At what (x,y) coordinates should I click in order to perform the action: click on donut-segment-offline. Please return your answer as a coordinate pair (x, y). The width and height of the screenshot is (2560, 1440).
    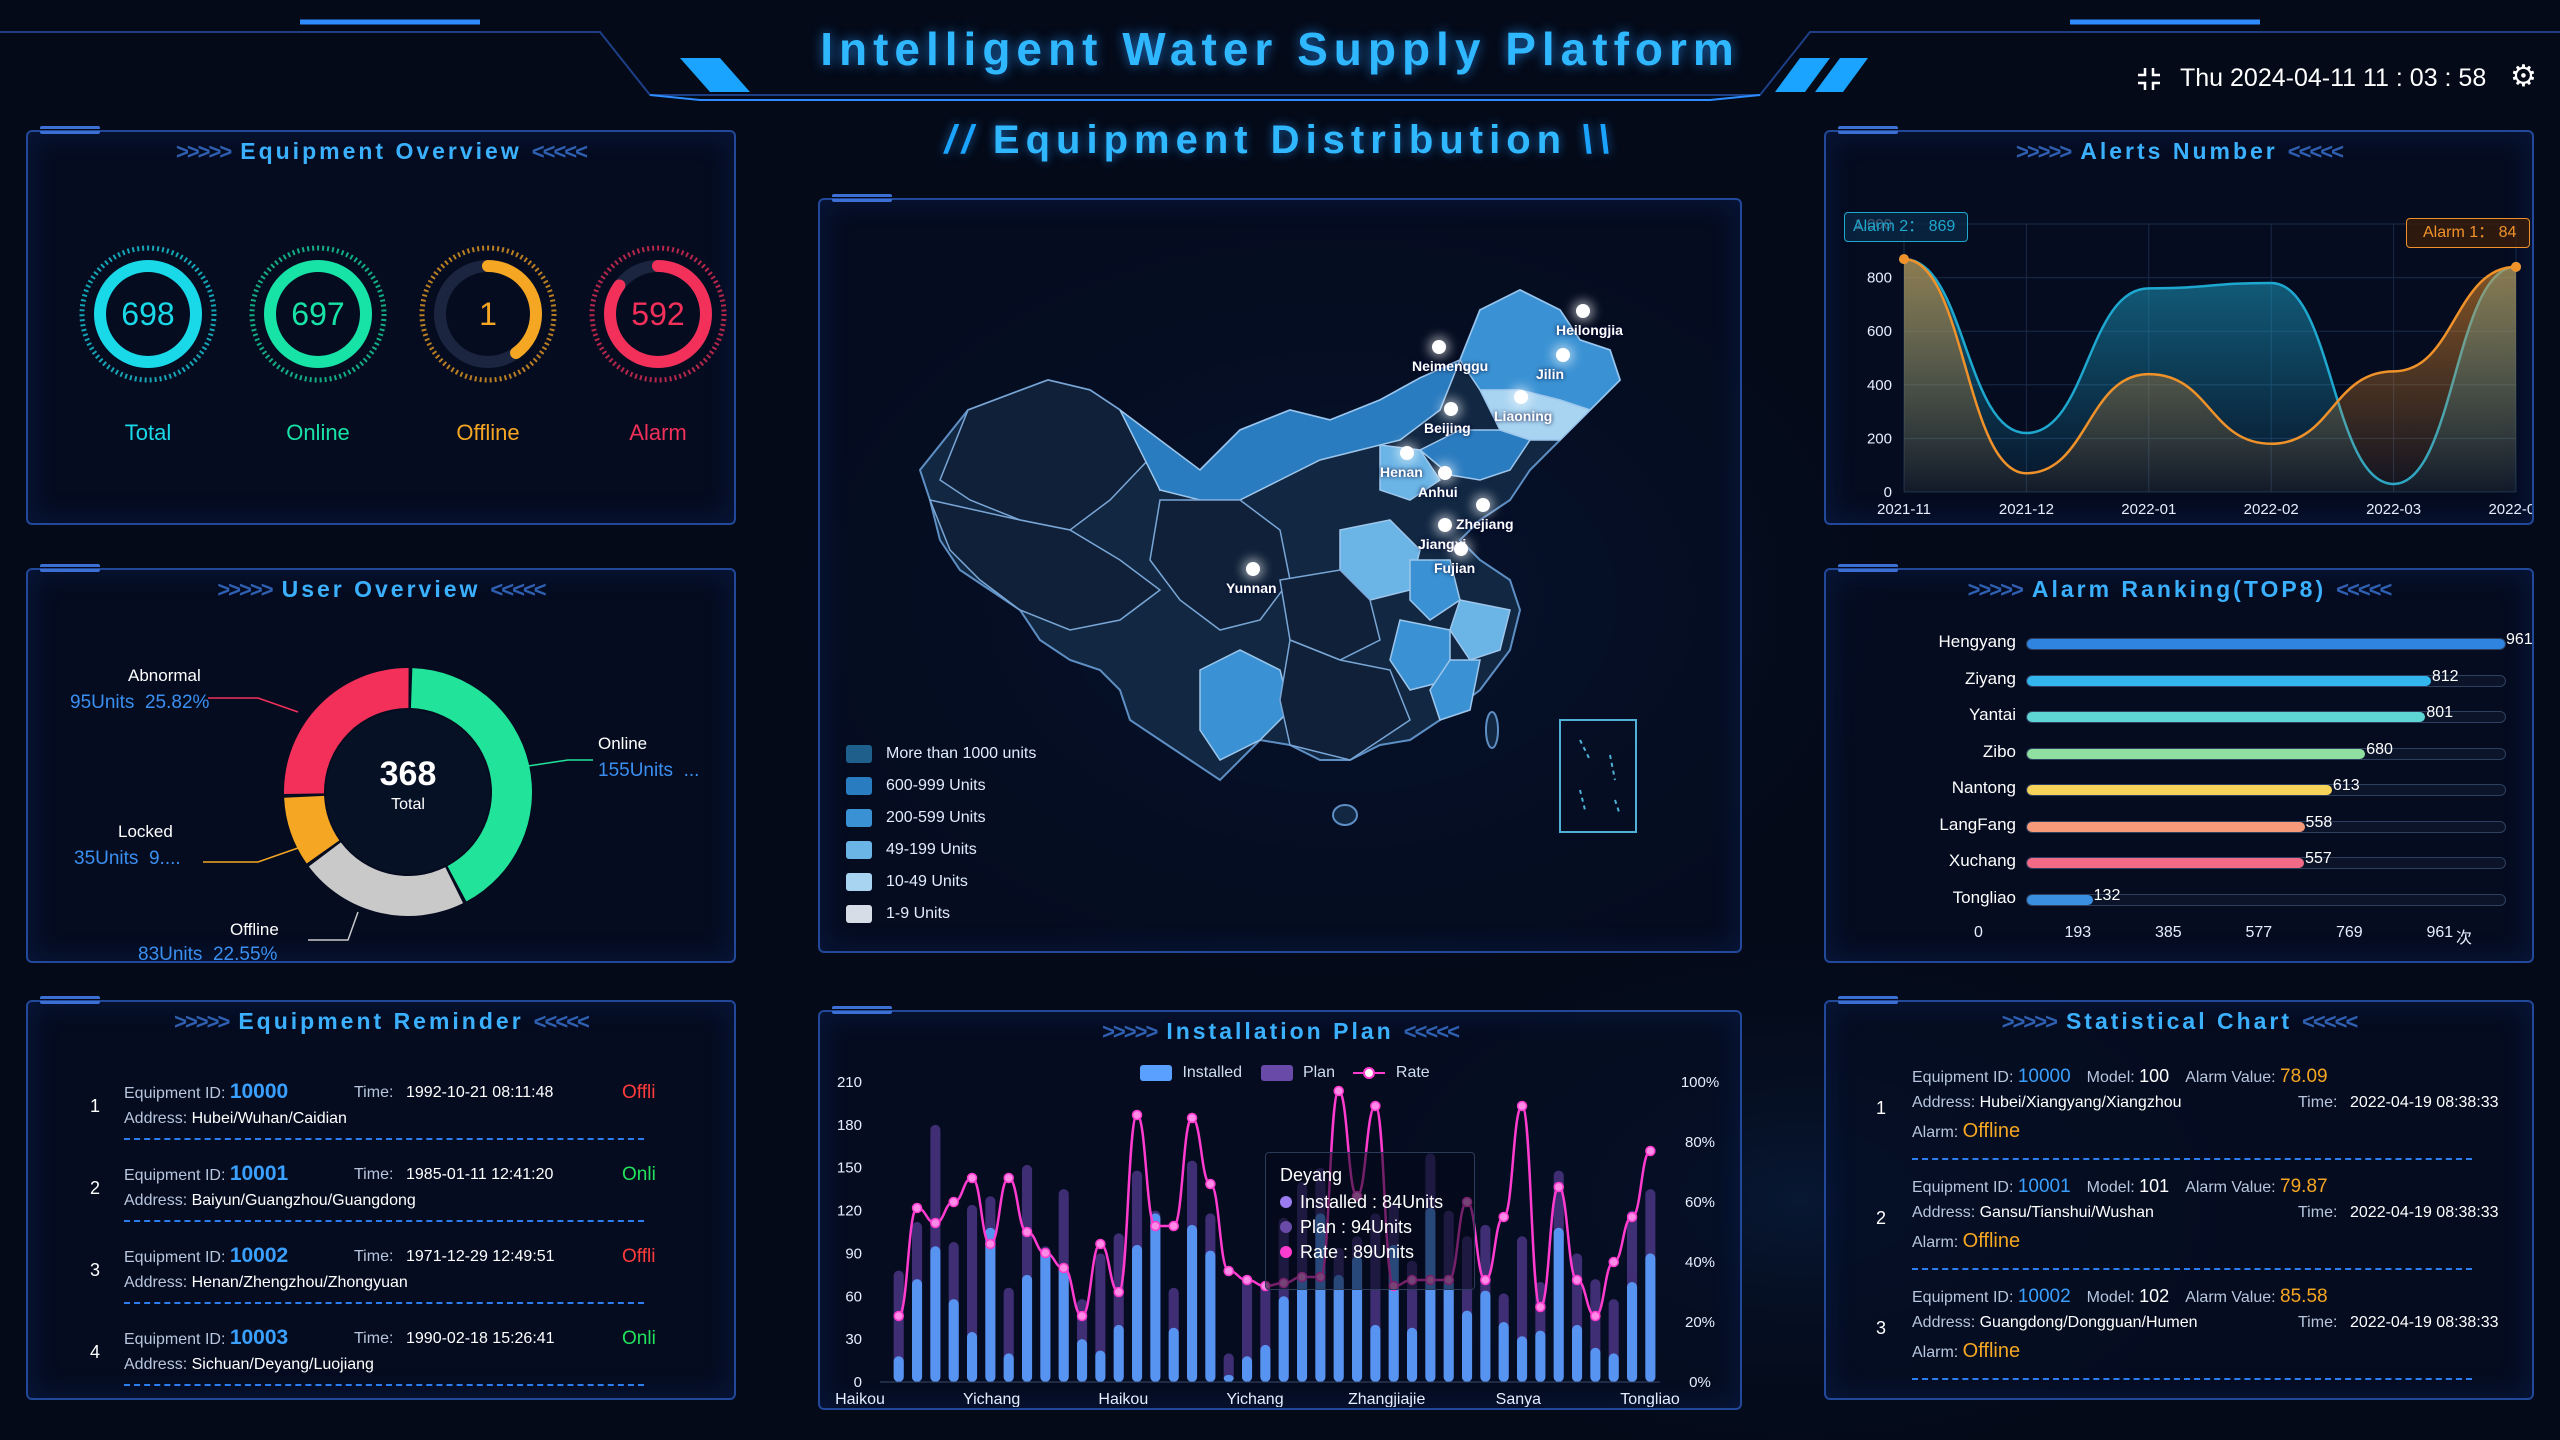
    Looking at the image, I should click on (386, 879).